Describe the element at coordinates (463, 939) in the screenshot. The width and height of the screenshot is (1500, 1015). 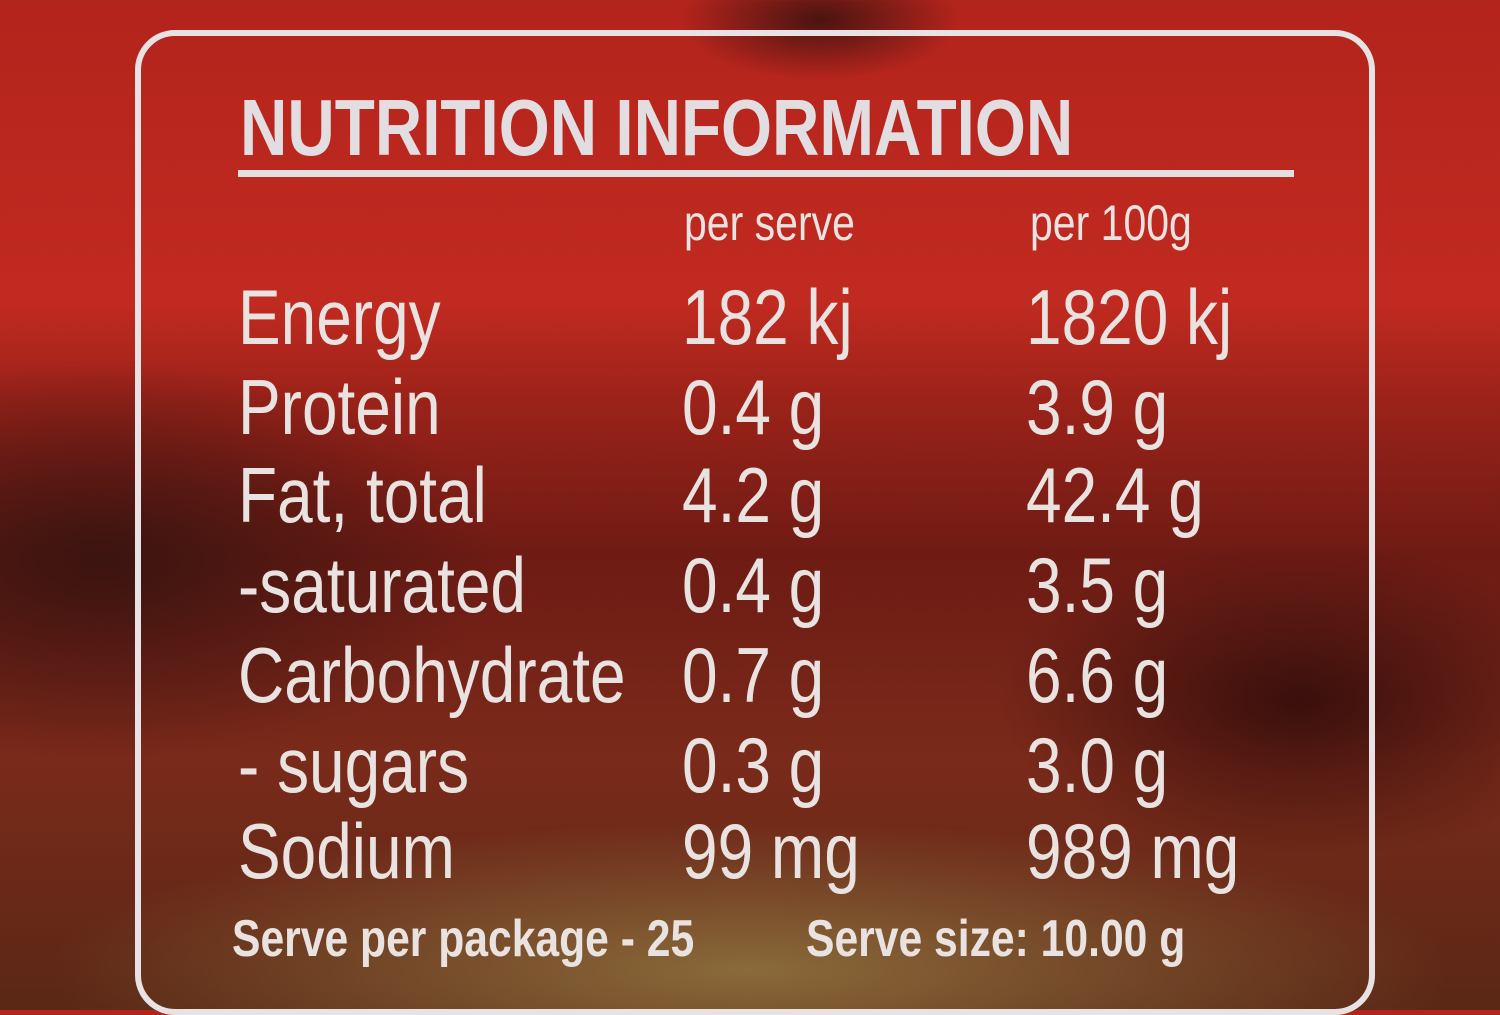
I see `serves-per-package: Serve per package - 25` at that location.